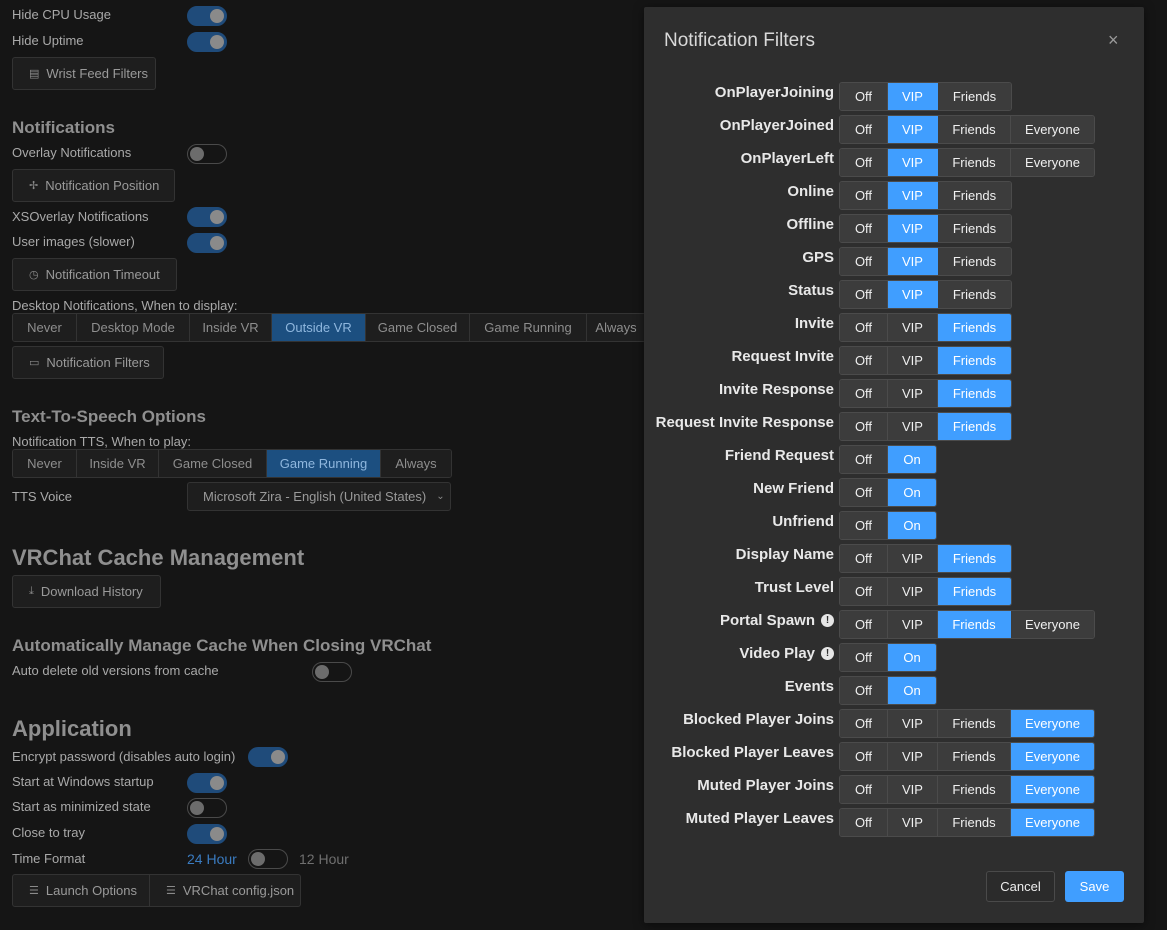 The width and height of the screenshot is (1167, 930). I want to click on time-format-toggle, so click(268, 859).